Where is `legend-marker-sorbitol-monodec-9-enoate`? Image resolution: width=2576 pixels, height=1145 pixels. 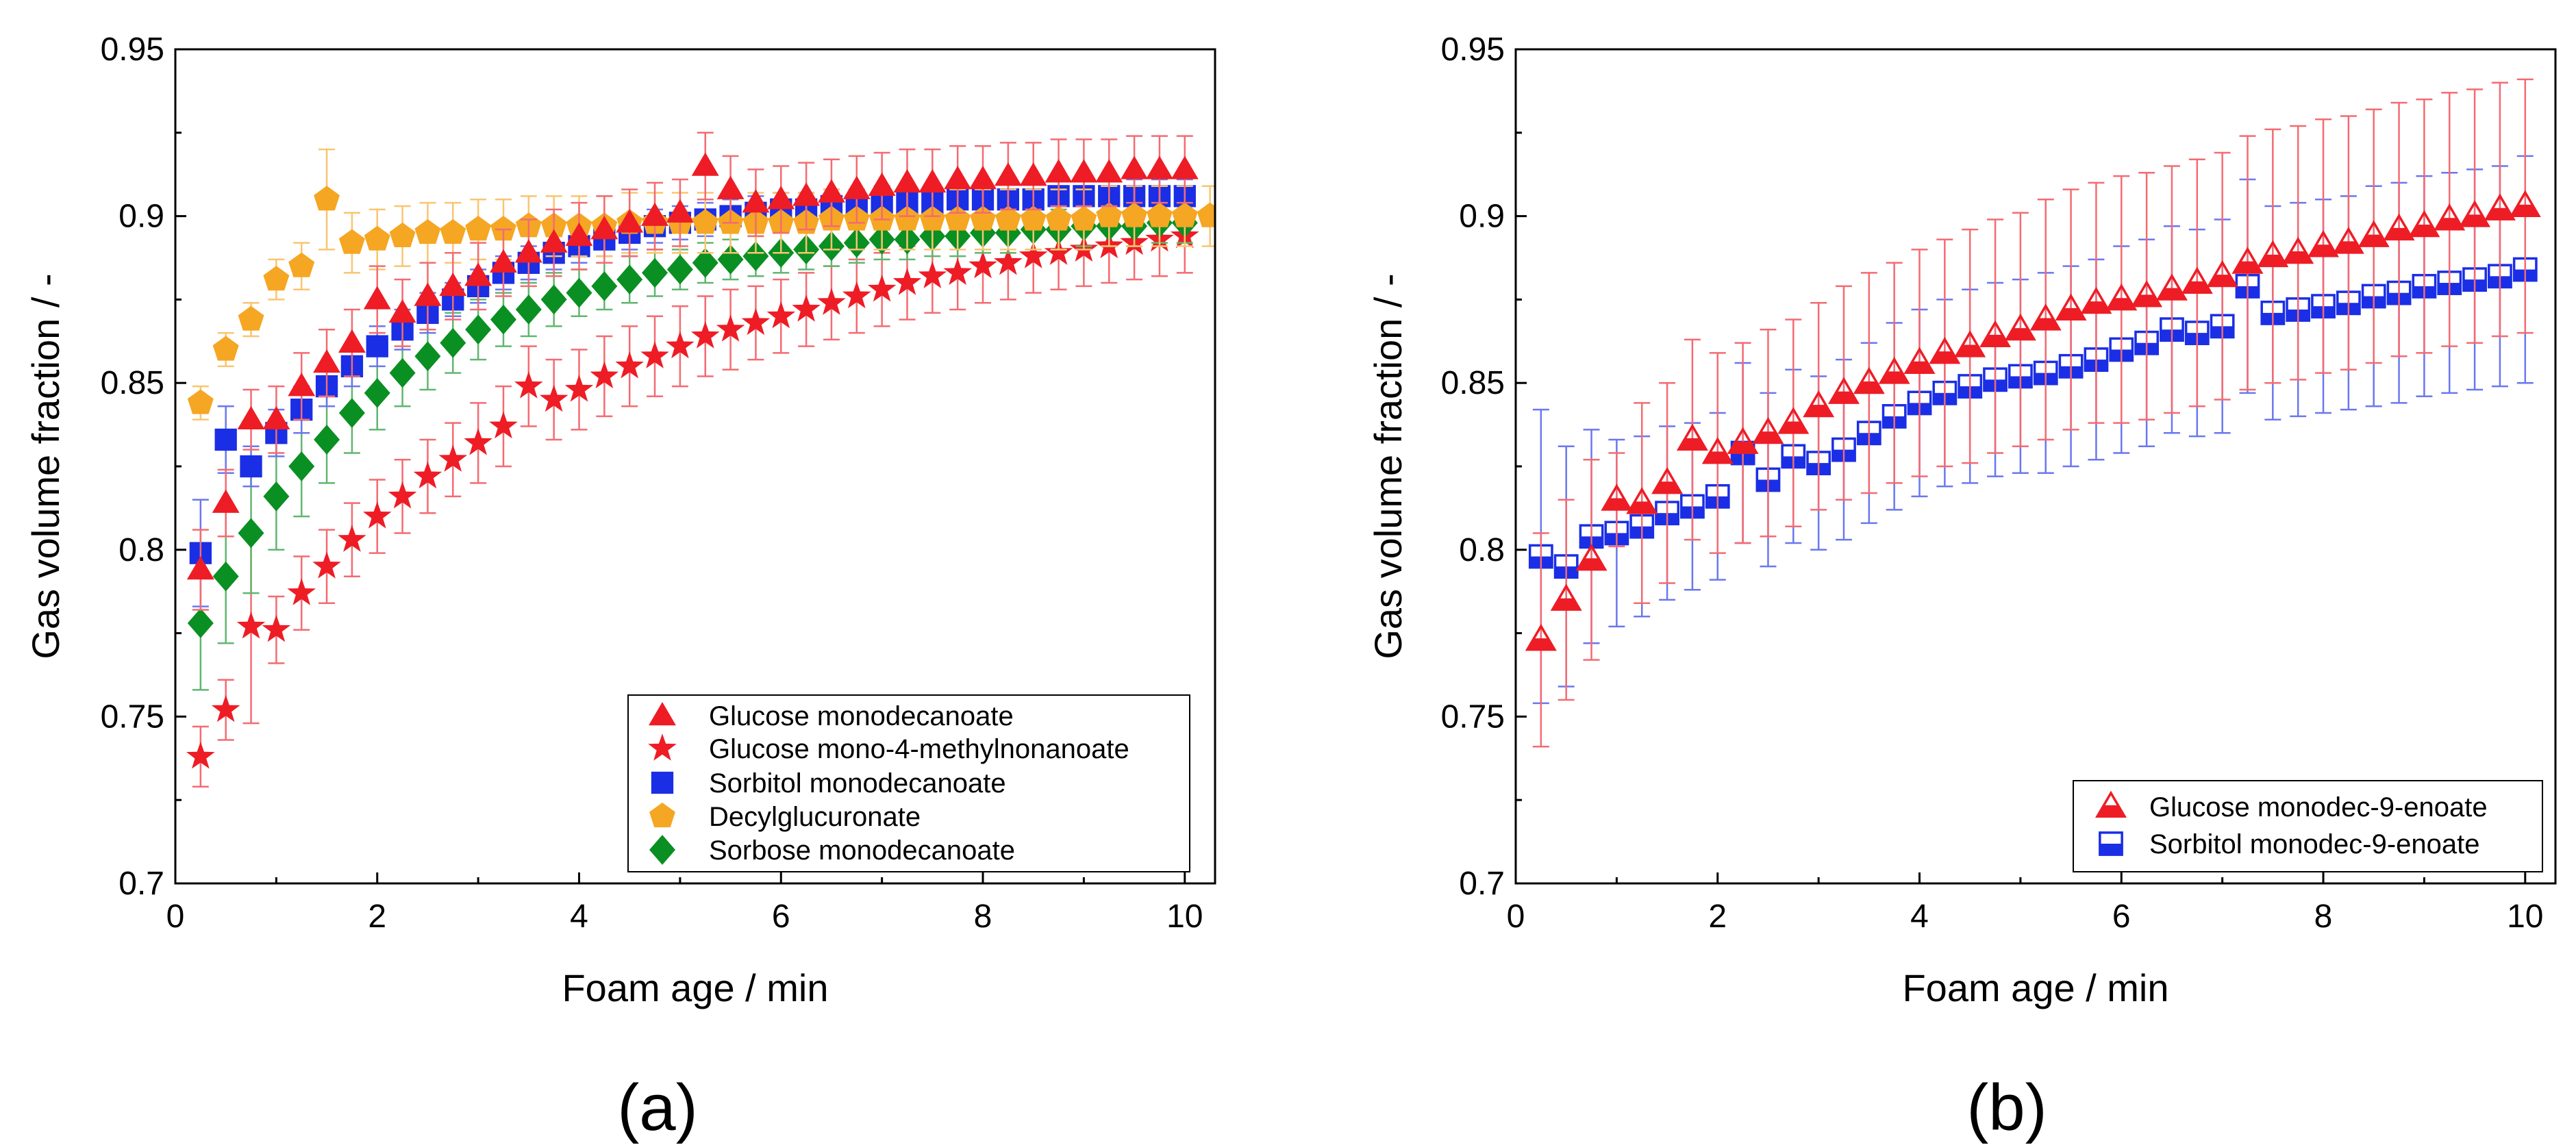
legend-marker-sorbitol-monodec-9-enoate is located at coordinates (2111, 843).